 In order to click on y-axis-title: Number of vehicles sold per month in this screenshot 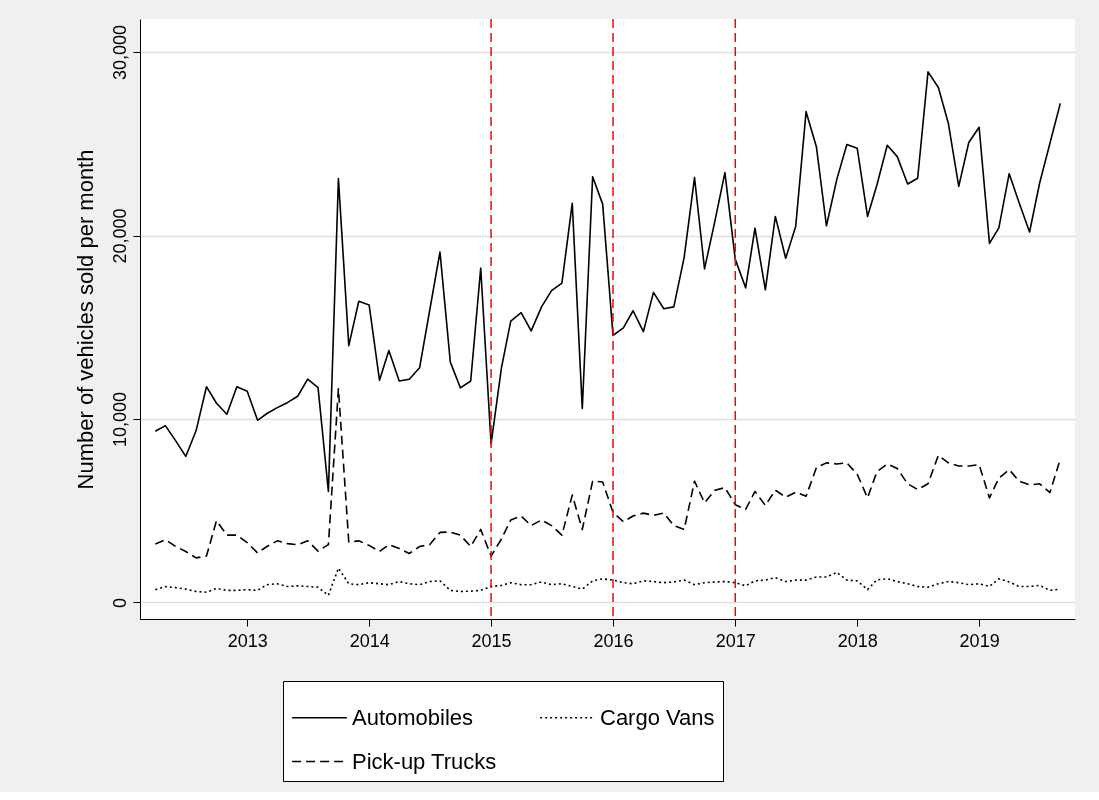, I will do `click(85, 319)`.